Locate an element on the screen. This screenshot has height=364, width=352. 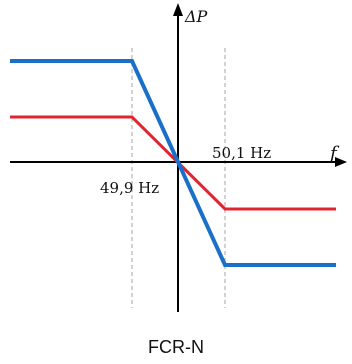
marker-low-label: 49,9 Hz is located at coordinates (129, 188).